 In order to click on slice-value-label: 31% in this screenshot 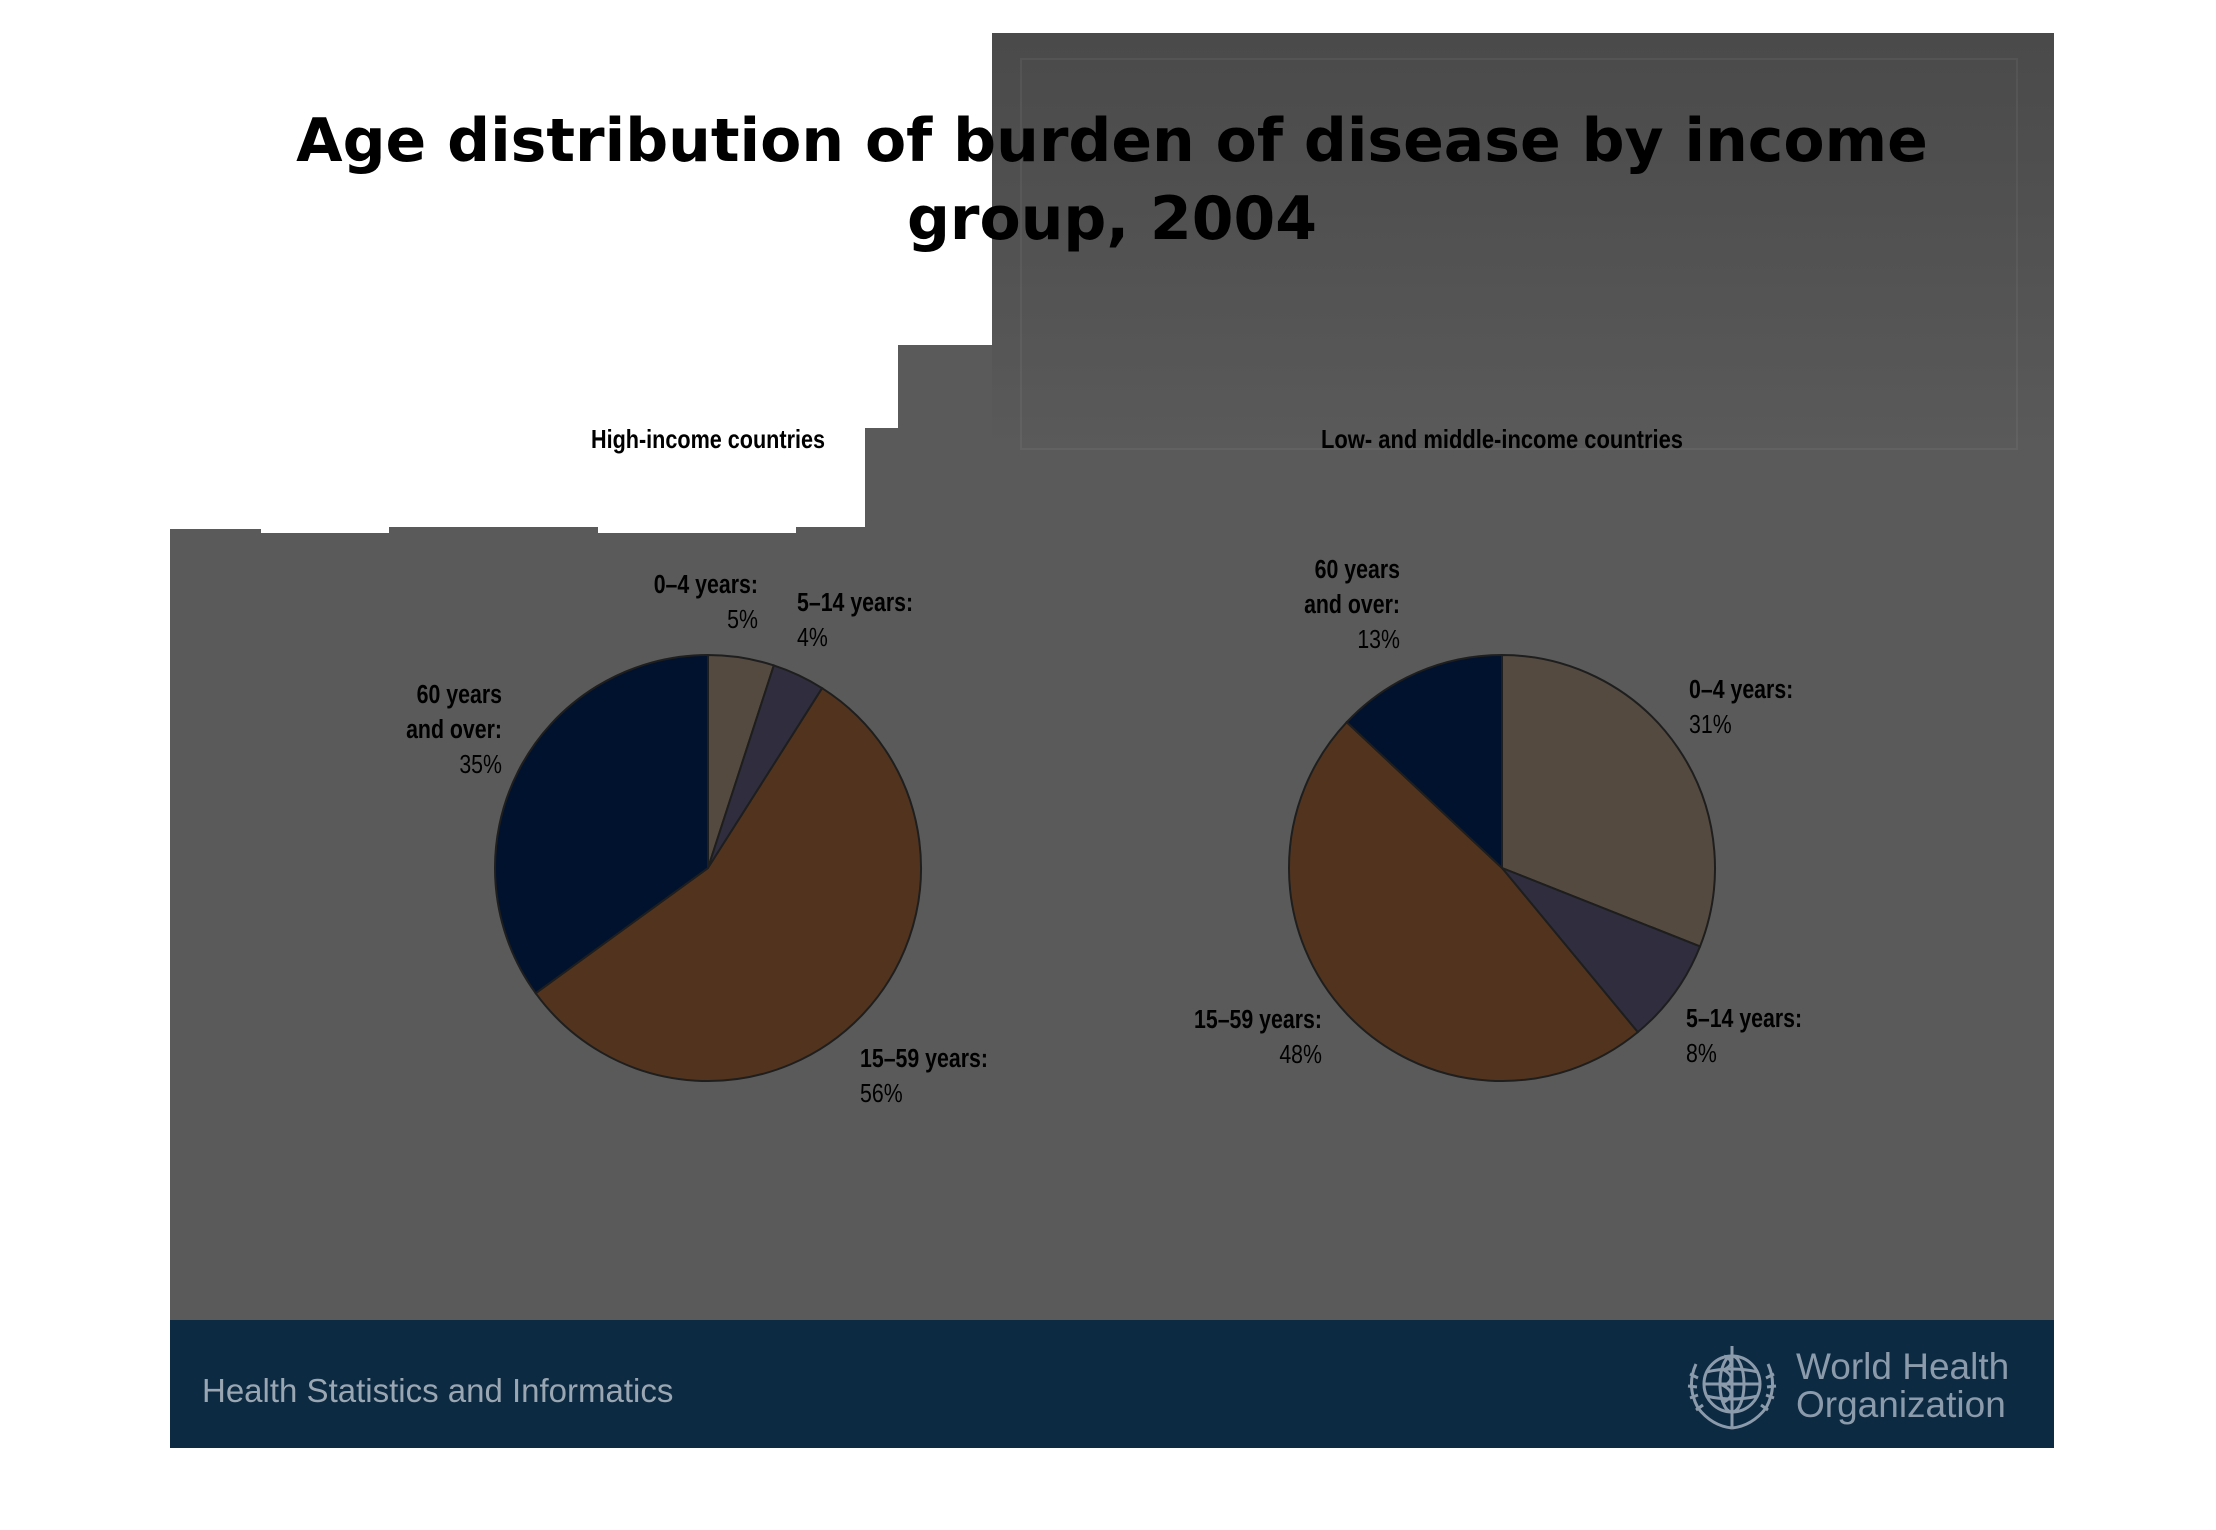, I will do `click(1710, 725)`.